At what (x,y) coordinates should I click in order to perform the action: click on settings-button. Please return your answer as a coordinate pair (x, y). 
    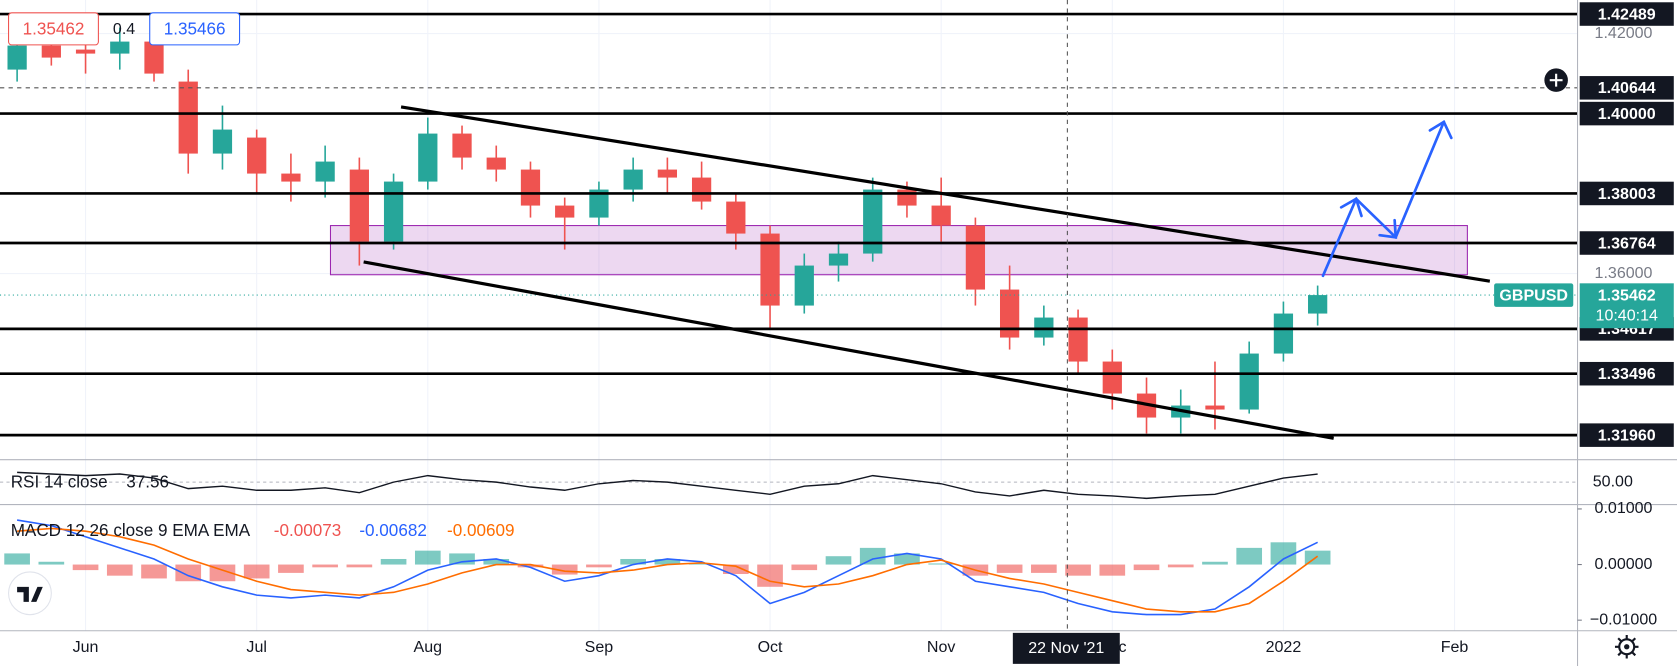
    Looking at the image, I should click on (1626, 646).